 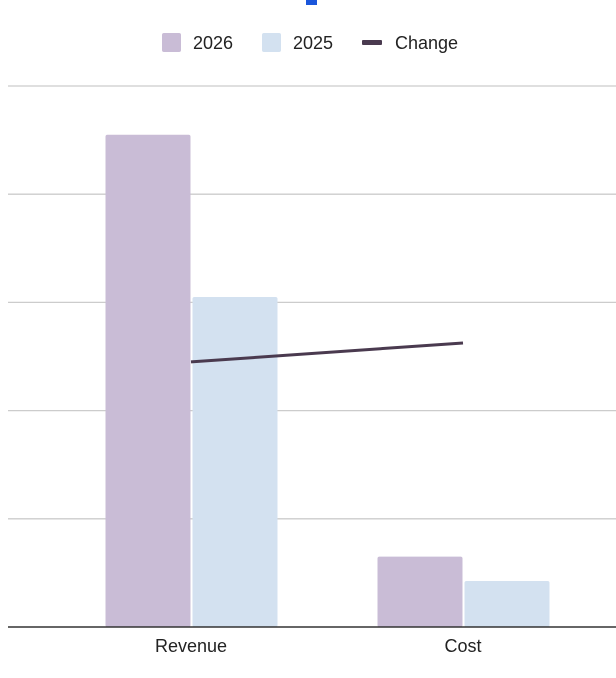 I want to click on x-axis-ticks: Revenue Cost, so click(x=318, y=646).